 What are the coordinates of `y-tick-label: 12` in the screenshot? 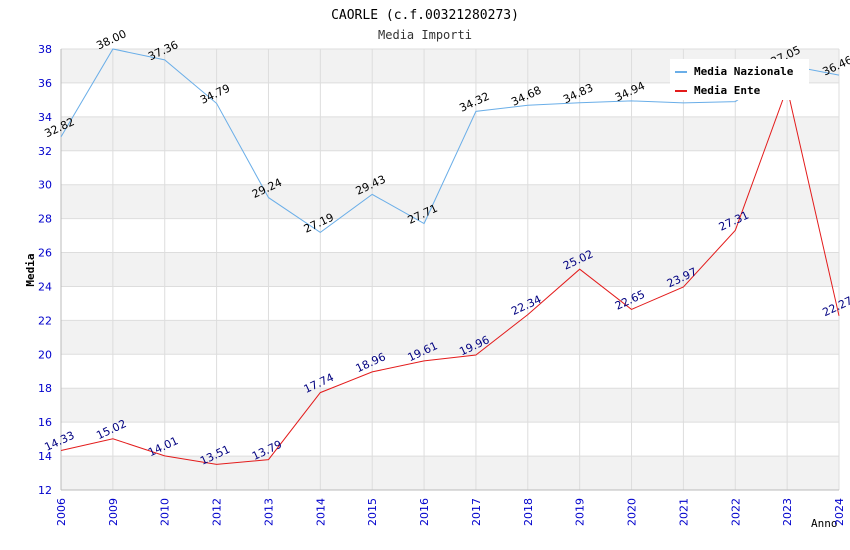 It's located at (45, 490).